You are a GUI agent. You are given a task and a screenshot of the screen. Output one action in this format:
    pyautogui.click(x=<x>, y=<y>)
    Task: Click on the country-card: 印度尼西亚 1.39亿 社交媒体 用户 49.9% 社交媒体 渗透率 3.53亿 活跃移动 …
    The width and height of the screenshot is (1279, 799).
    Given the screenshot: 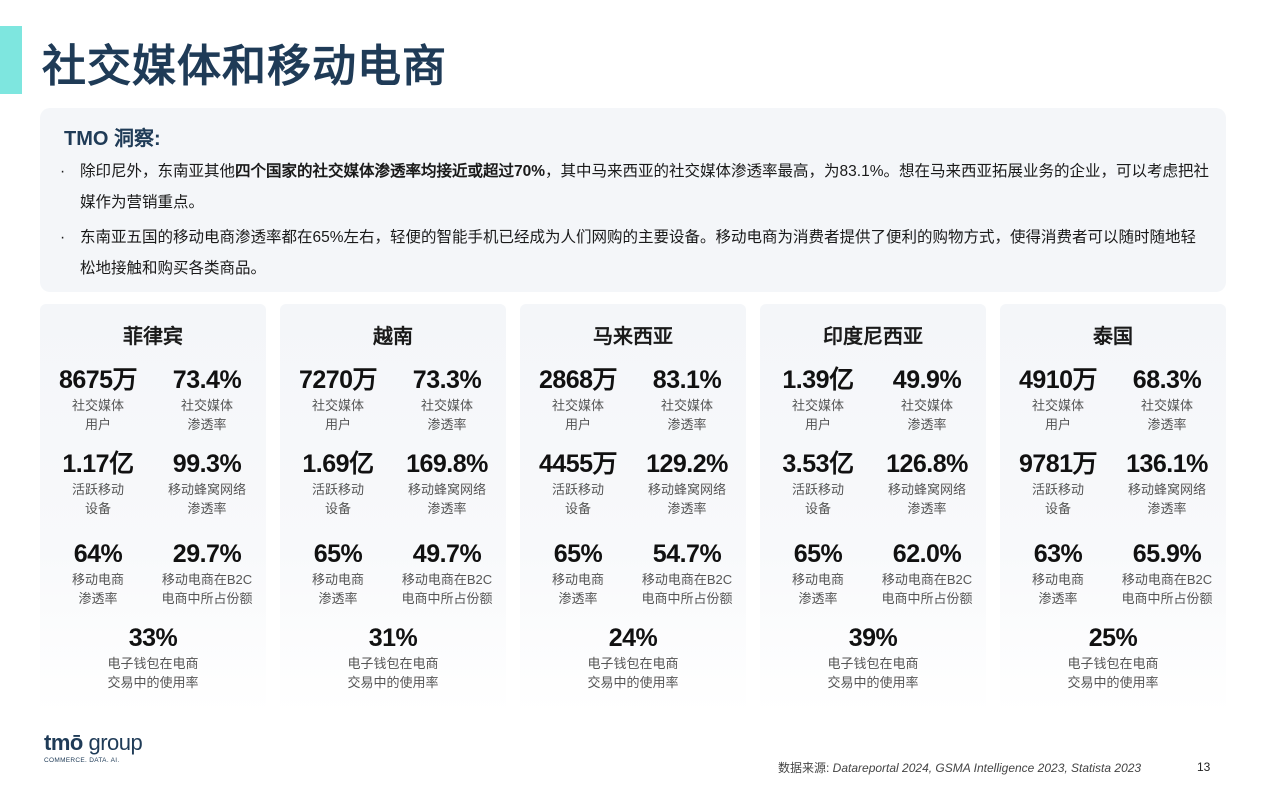 What is the action you would take?
    pyautogui.click(x=873, y=509)
    